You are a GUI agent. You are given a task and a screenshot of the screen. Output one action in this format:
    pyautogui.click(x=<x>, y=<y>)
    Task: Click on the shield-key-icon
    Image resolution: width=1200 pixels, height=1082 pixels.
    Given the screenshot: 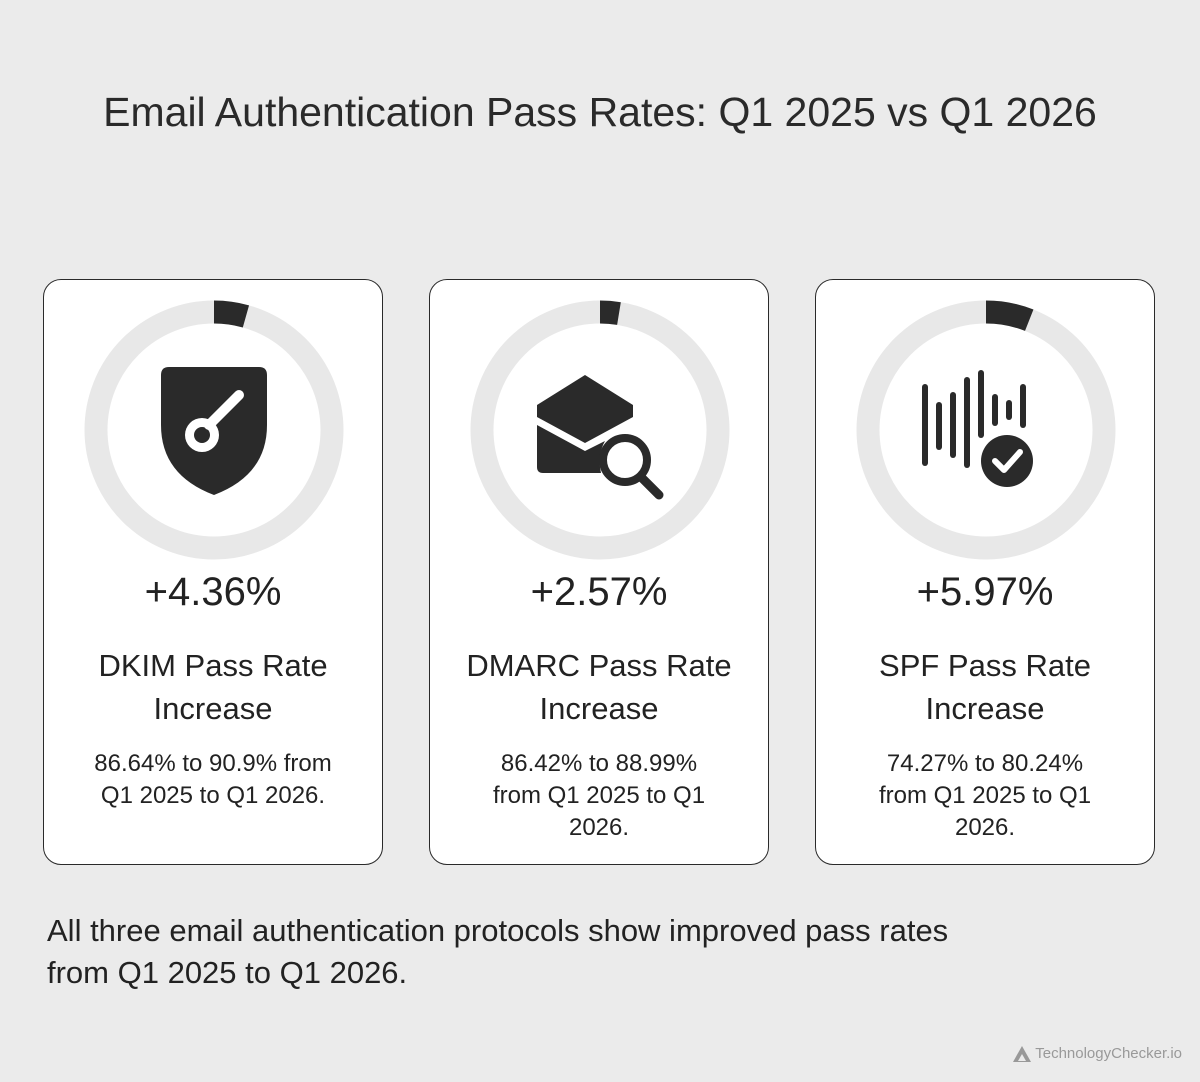 What is the action you would take?
    pyautogui.click(x=214, y=431)
    